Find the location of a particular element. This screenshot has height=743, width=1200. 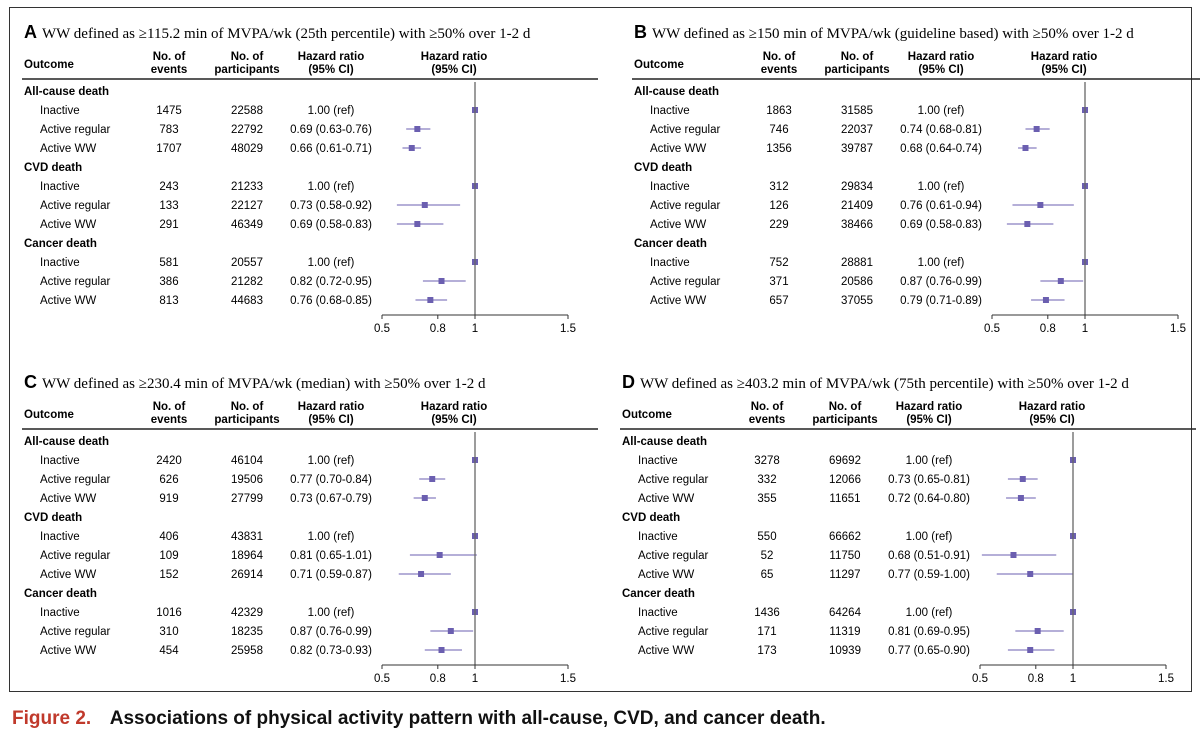

x-tick-label: 1.5 is located at coordinates (568, 679).